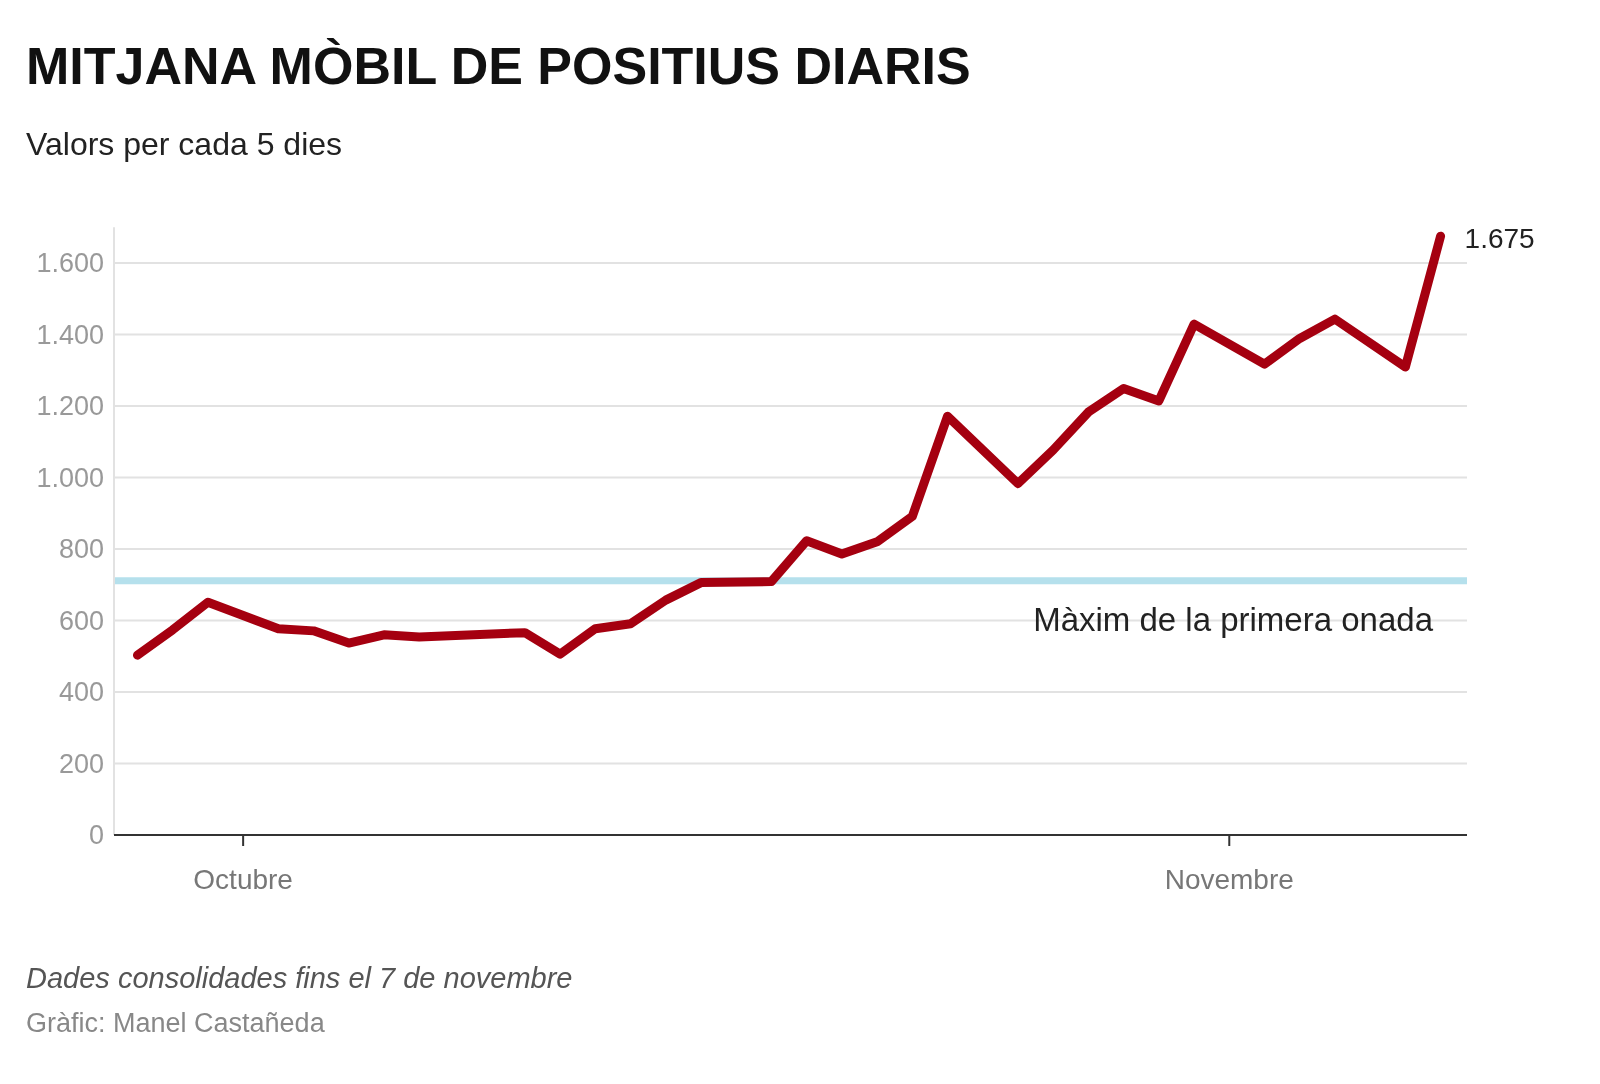 This screenshot has width=1600, height=1084. I want to click on data-label: 1.675, so click(1499, 239).